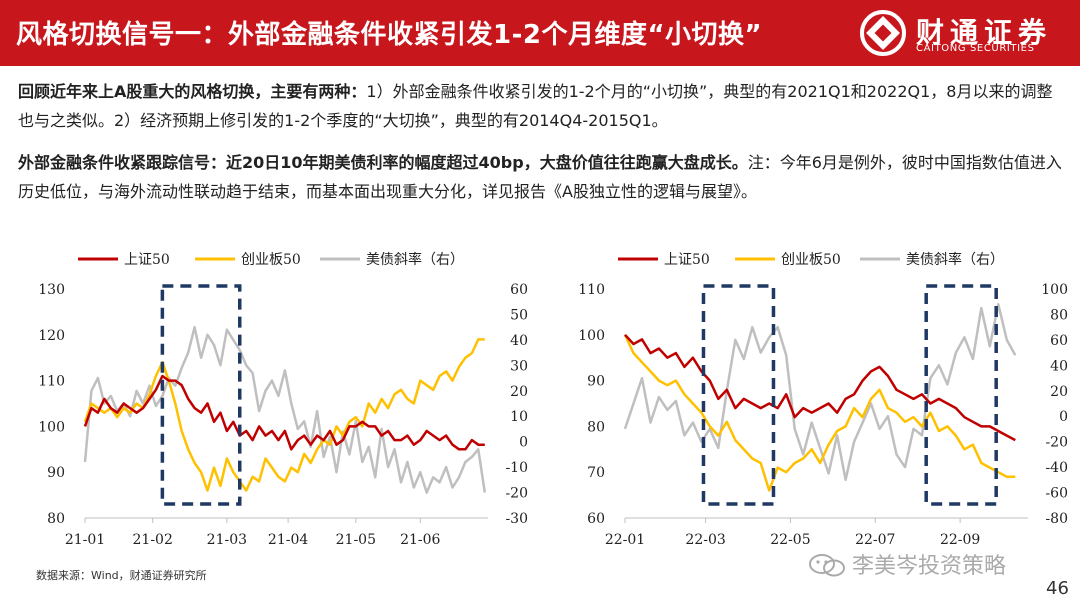 The image size is (1080, 608). What do you see at coordinates (519, 417) in the screenshot?
I see `y-right-tick-label: 10` at bounding box center [519, 417].